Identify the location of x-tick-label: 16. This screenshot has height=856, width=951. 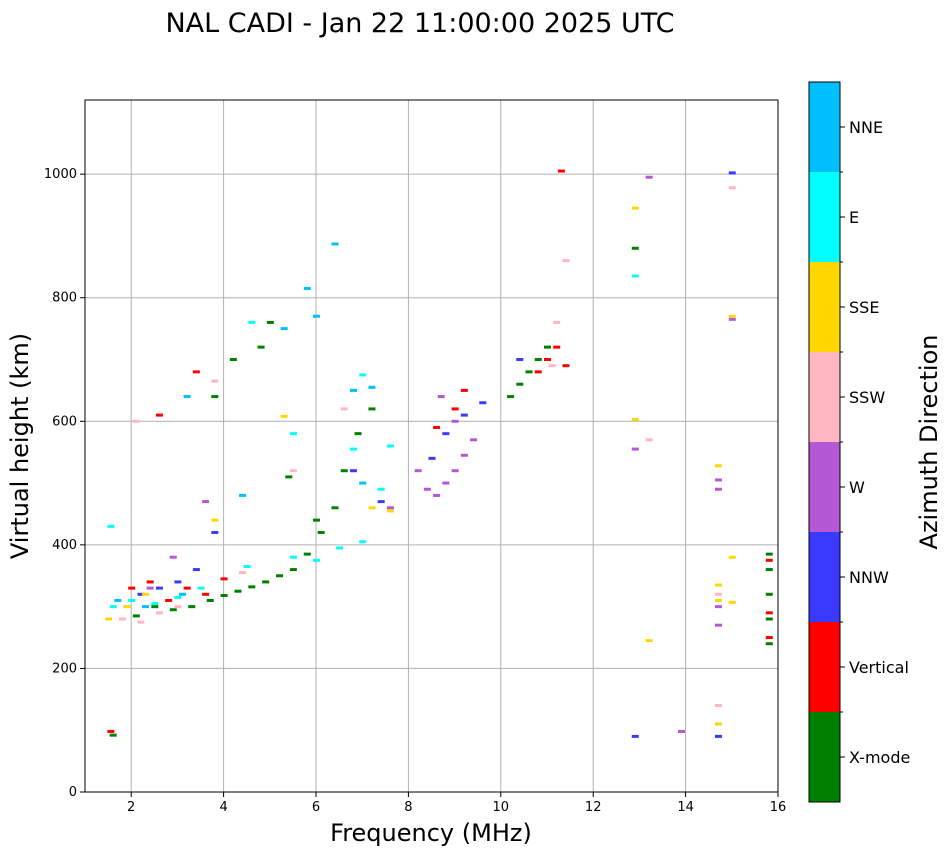
(778, 807).